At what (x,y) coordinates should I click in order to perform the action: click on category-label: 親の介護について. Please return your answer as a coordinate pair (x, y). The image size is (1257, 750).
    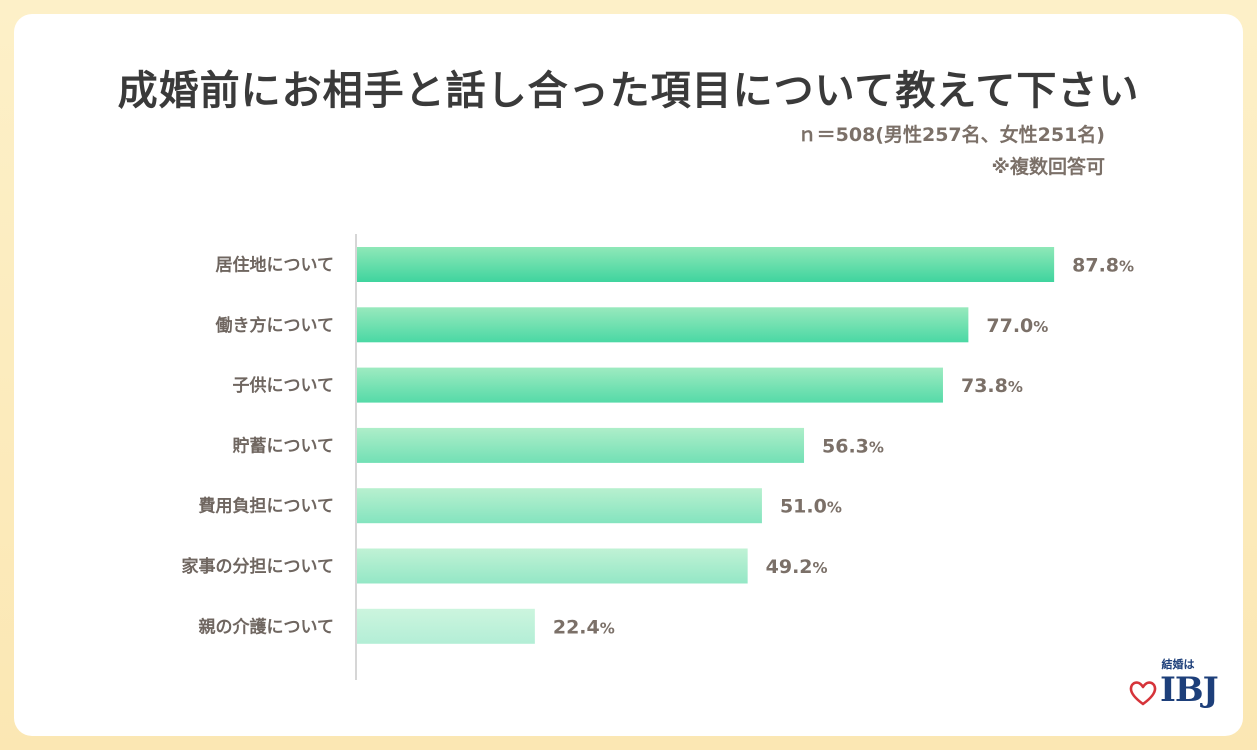
    Looking at the image, I should click on (267, 626).